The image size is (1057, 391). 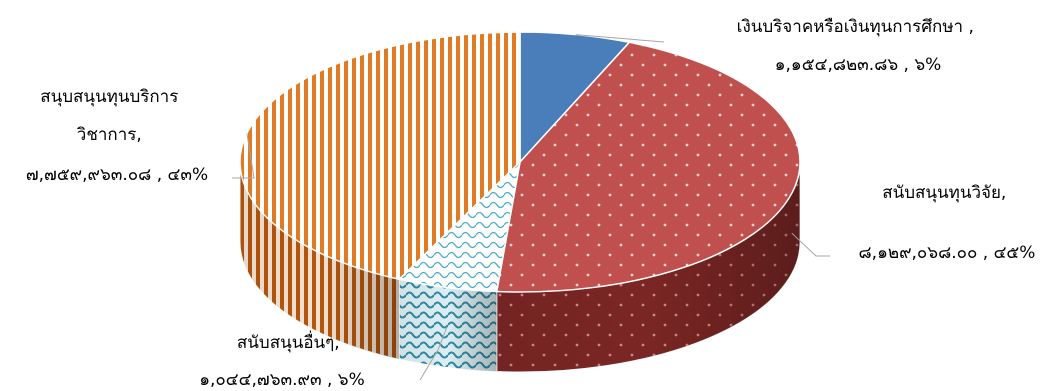 What do you see at coordinates (282, 360) in the screenshot?
I see `slice-label-other: สนับสนุนอื่นๆ, ๑,๐๔๔,๗๖๓.๙๓ , ๖%` at bounding box center [282, 360].